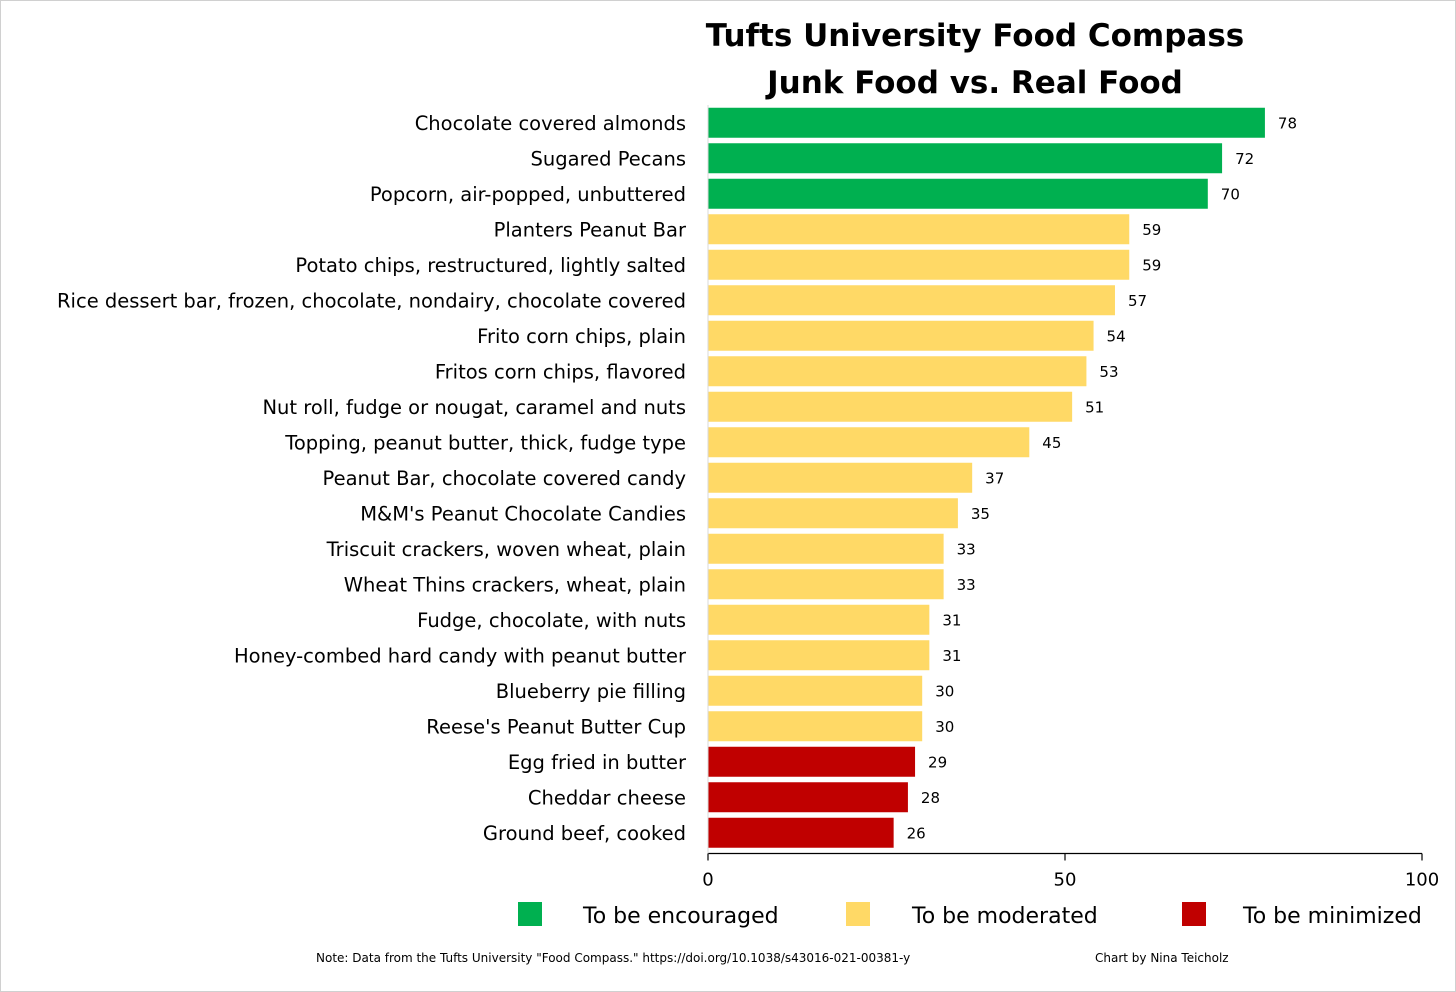 The image size is (1456, 992). What do you see at coordinates (1287, 123) in the screenshot?
I see `data-label: 78` at bounding box center [1287, 123].